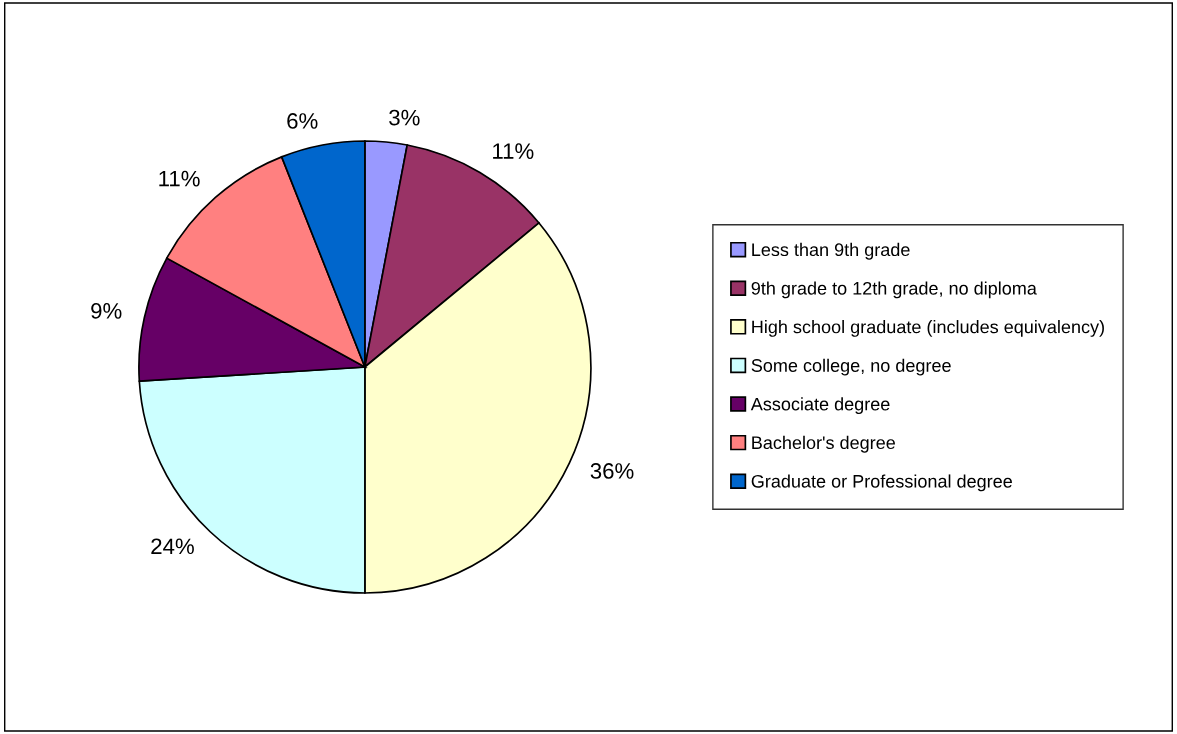 The image size is (1177, 734). I want to click on legend-label: Some college, no degree, so click(851, 367).